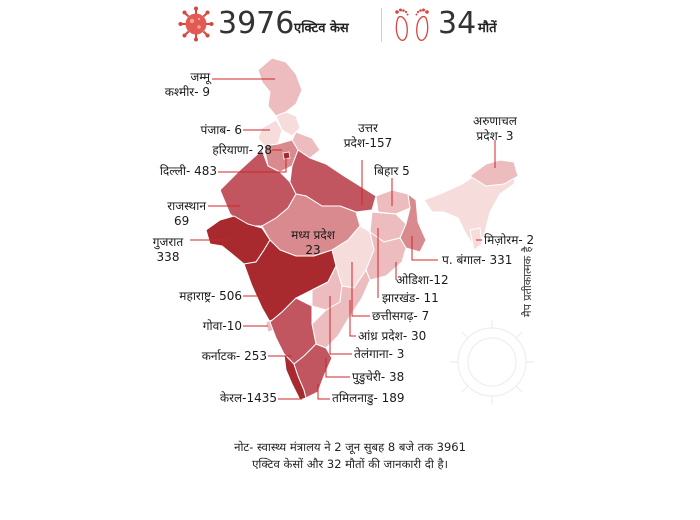  What do you see at coordinates (182, 221) in the screenshot?
I see `label-rj-line2: 69` at bounding box center [182, 221].